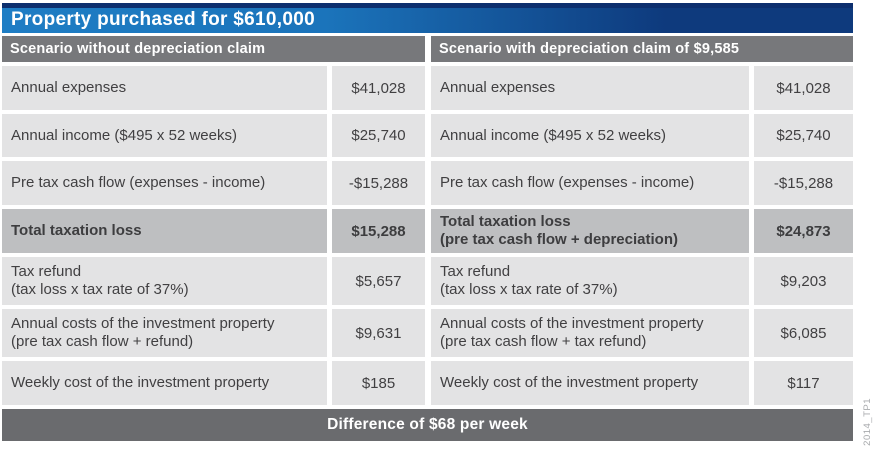 The height and width of the screenshot is (466, 877). What do you see at coordinates (138, 49) in the screenshot?
I see `scenario-header-left-label: Scenario without depreciation claim` at bounding box center [138, 49].